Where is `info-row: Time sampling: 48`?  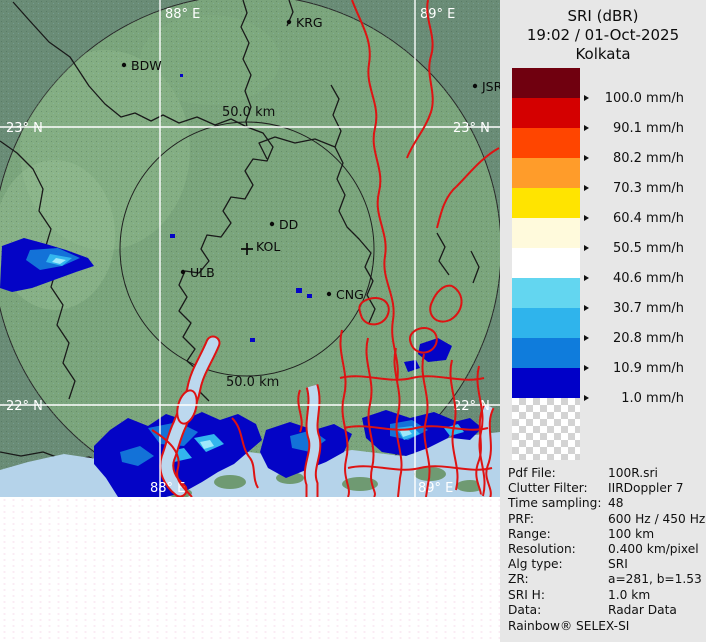 info-row: Time sampling: 48 is located at coordinates (606, 503).